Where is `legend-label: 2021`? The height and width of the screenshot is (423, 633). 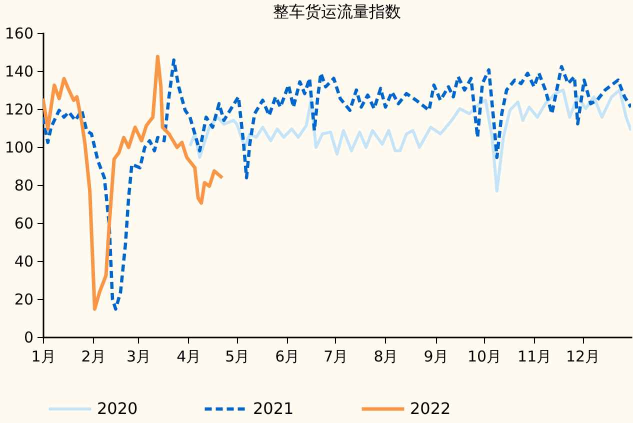
legend-label: 2021 is located at coordinates (273, 408).